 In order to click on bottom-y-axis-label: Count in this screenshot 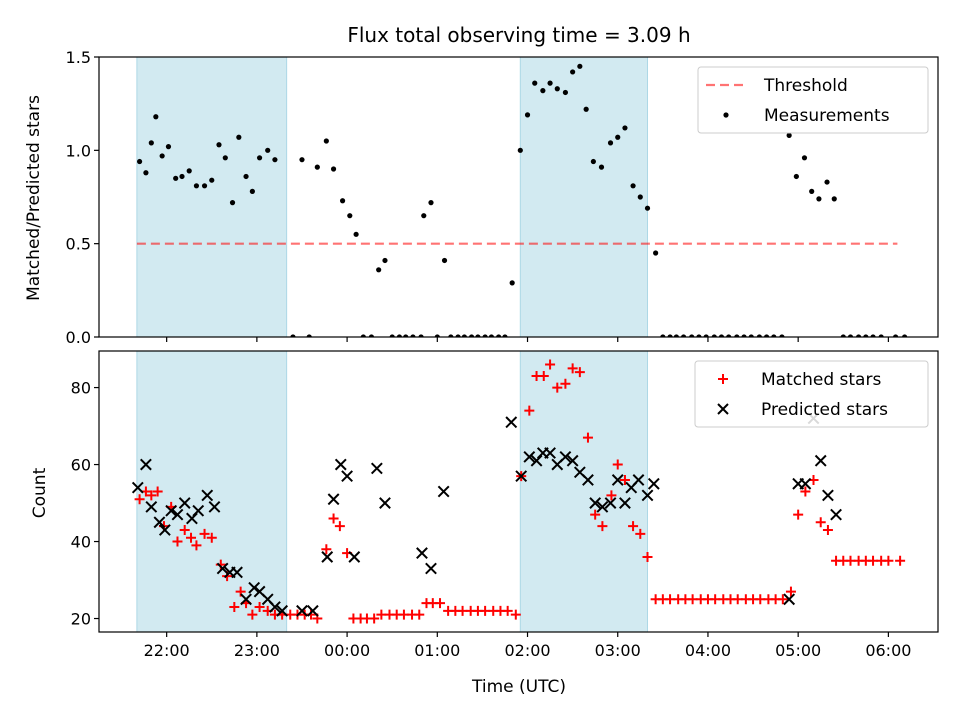, I will do `click(40, 492)`.